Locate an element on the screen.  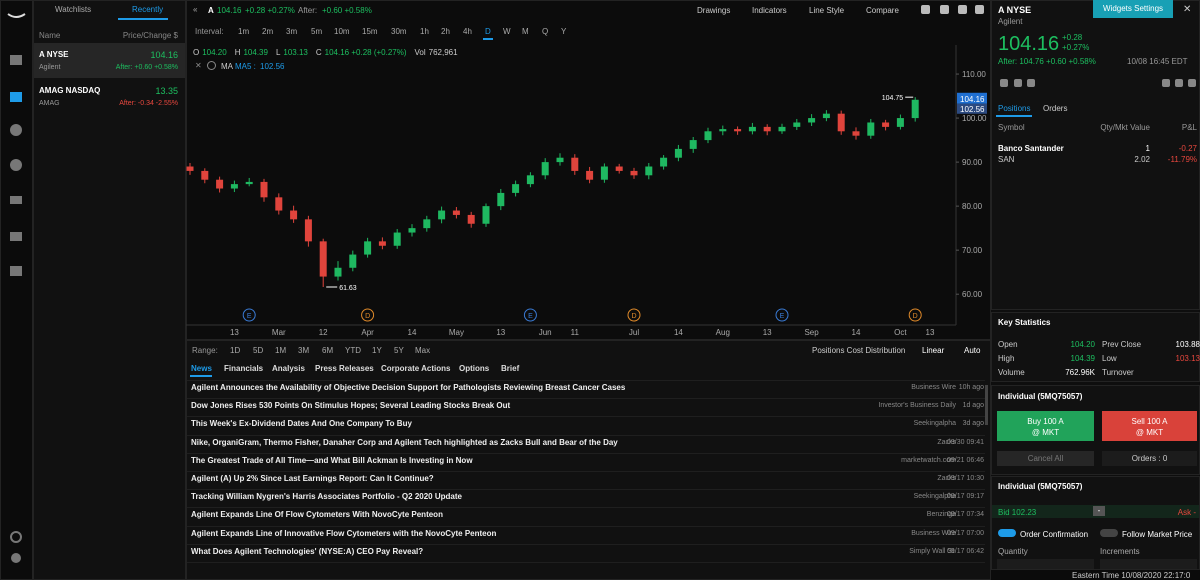
sell-button is located at coordinates (1149, 426).